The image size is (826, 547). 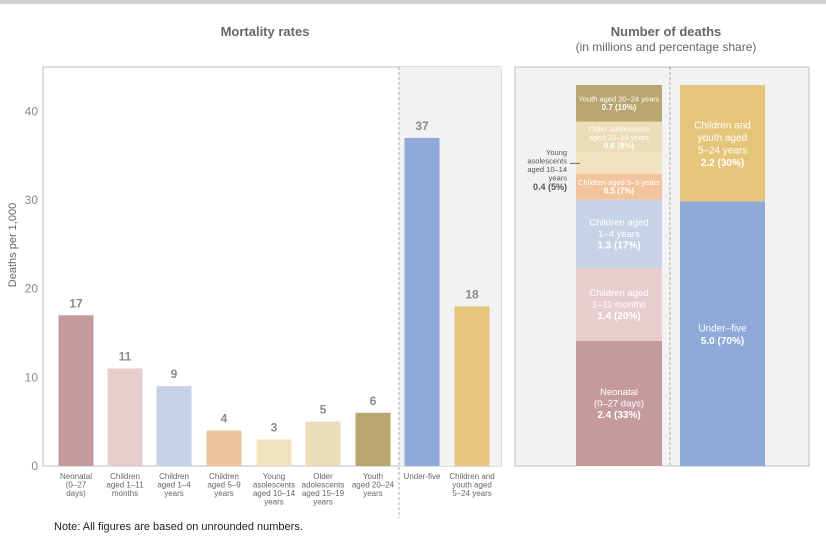 I want to click on rates-y-tick-label: 30, so click(x=32, y=200).